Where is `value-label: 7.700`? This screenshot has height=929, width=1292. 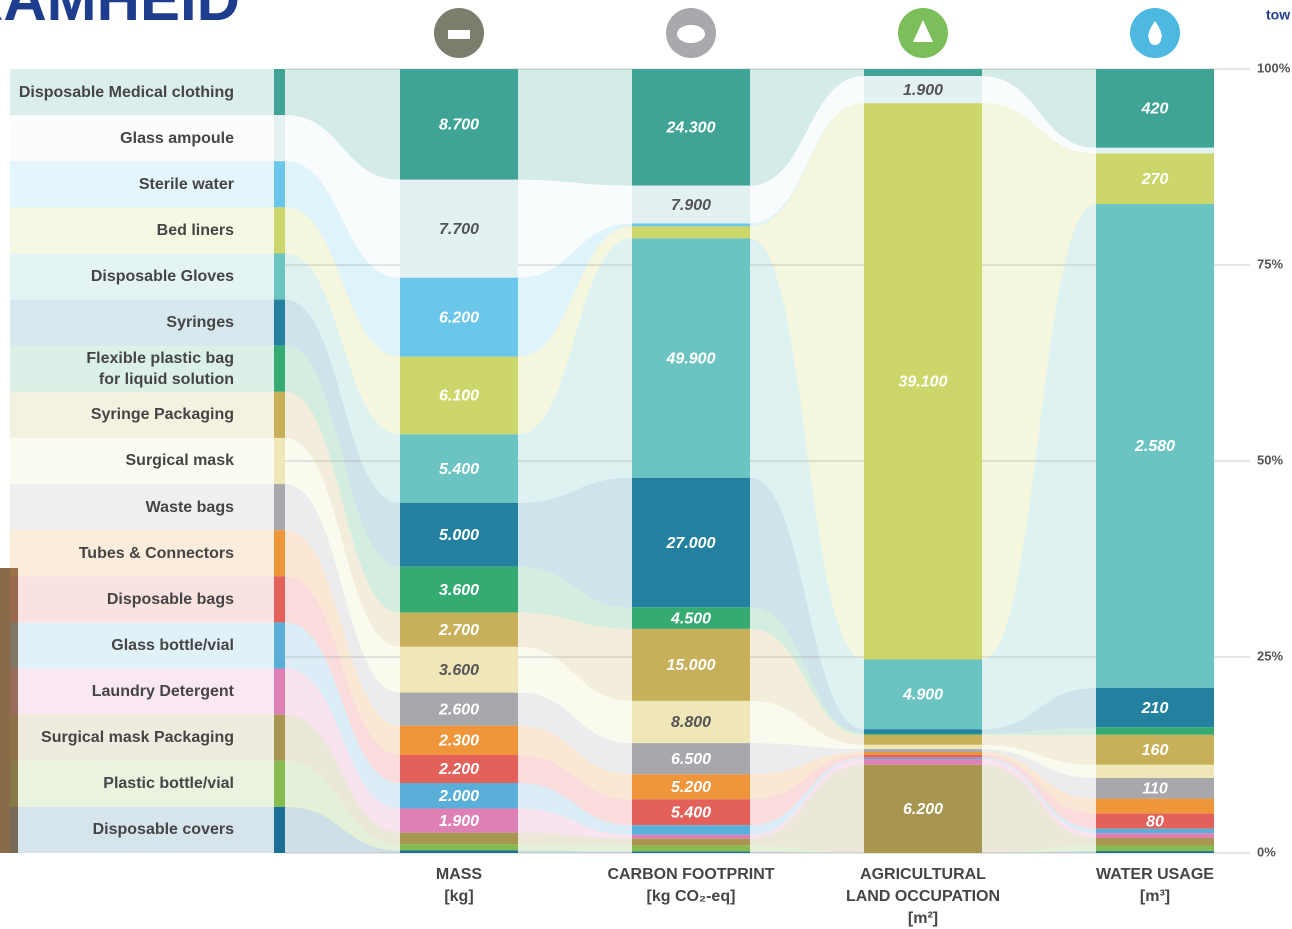 value-label: 7.700 is located at coordinates (459, 229).